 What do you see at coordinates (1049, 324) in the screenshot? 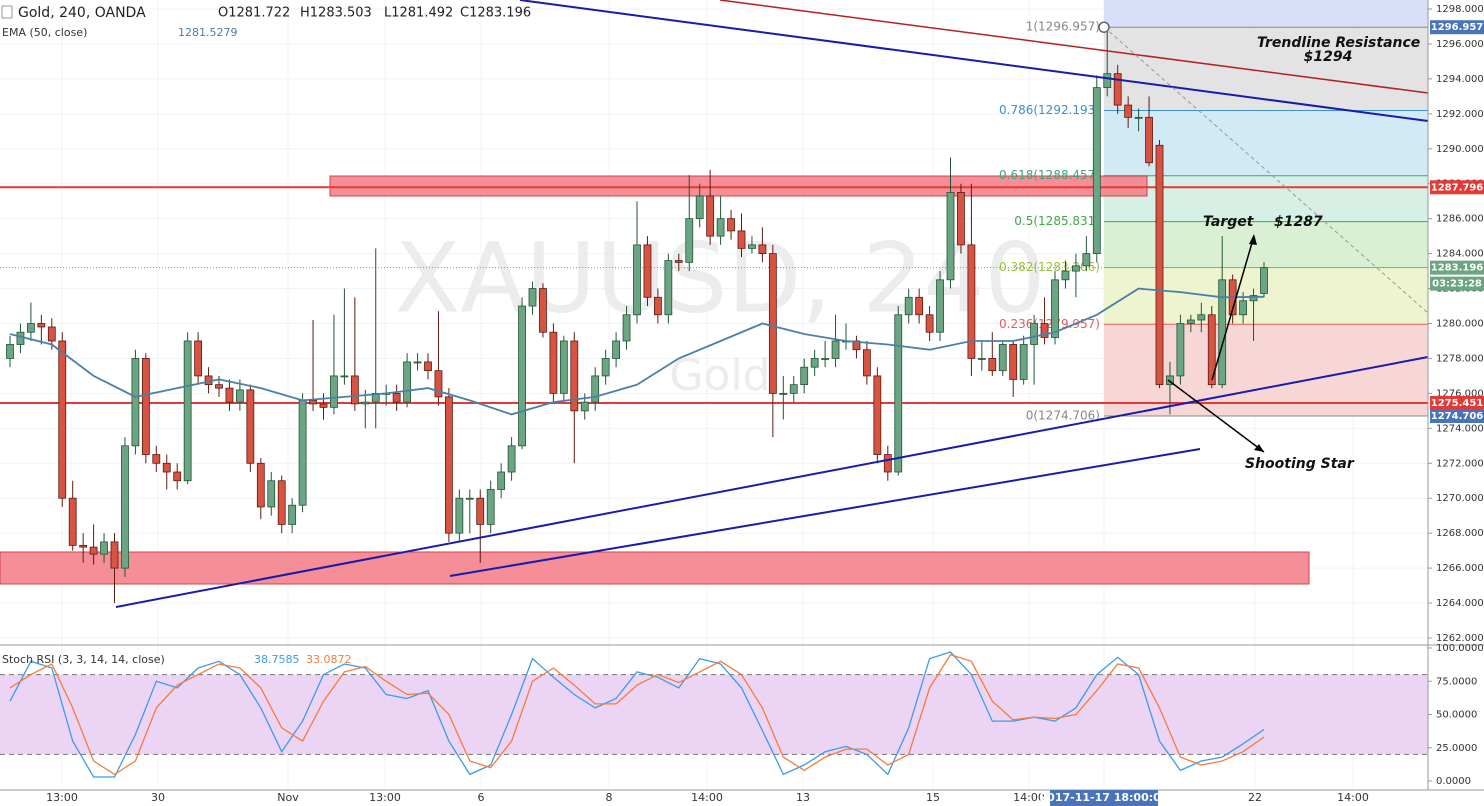
I see `fib-label: 0.236(1279.957)` at bounding box center [1049, 324].